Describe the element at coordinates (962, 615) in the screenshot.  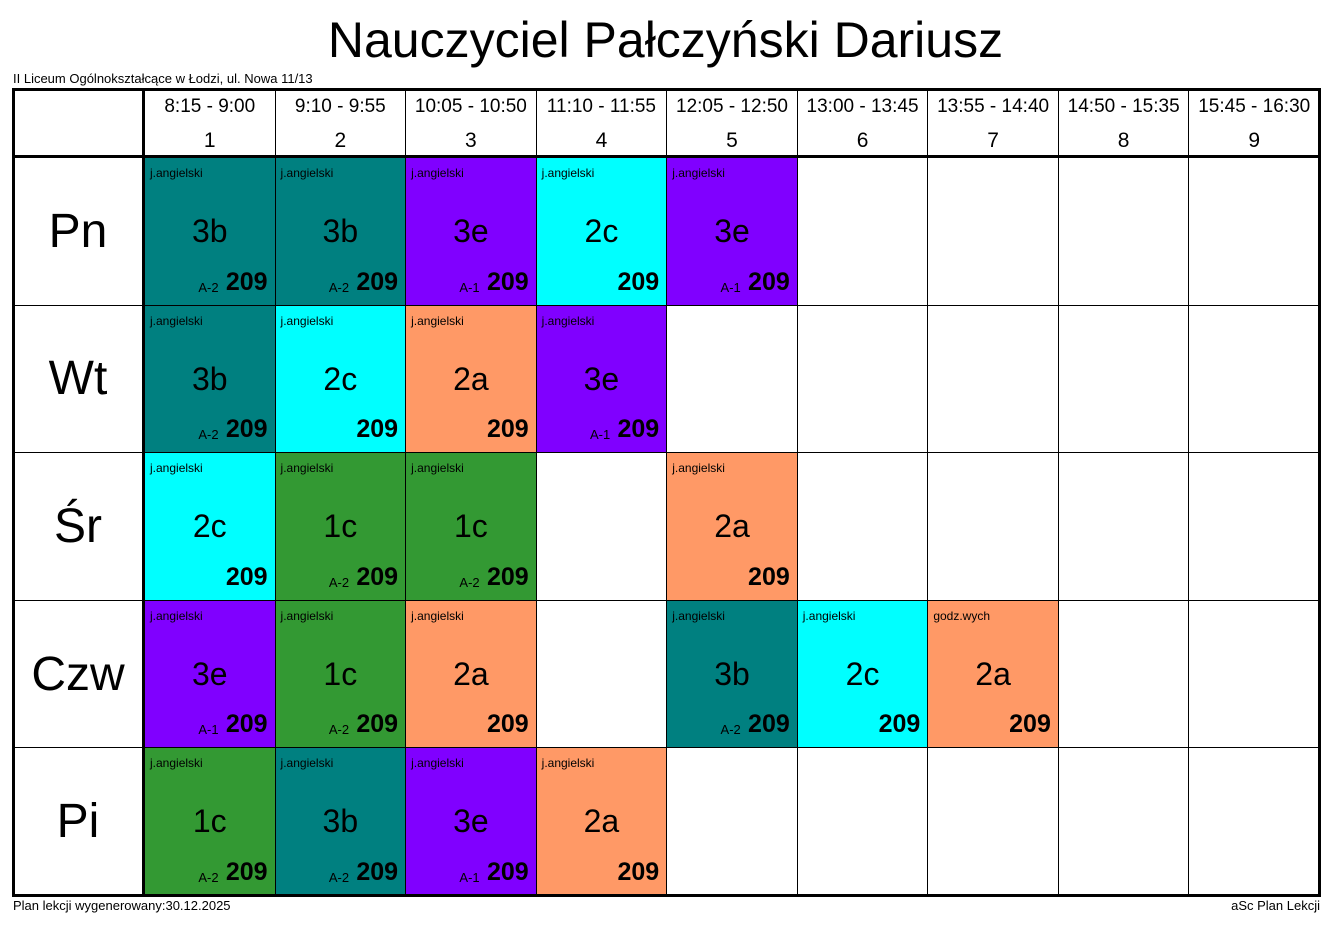
I see `subject: godz.wych` at that location.